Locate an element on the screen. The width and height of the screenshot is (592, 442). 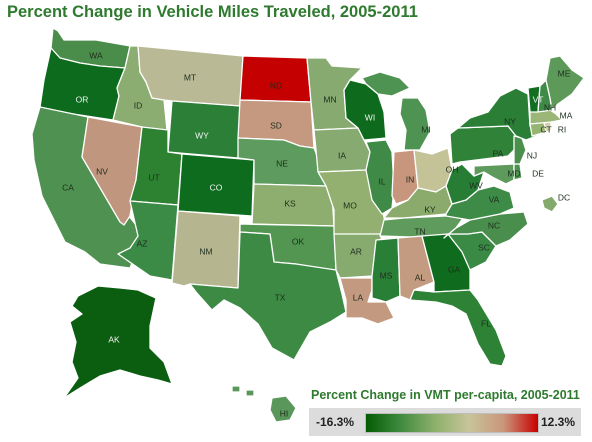
state-dc is located at coordinates (550, 204).